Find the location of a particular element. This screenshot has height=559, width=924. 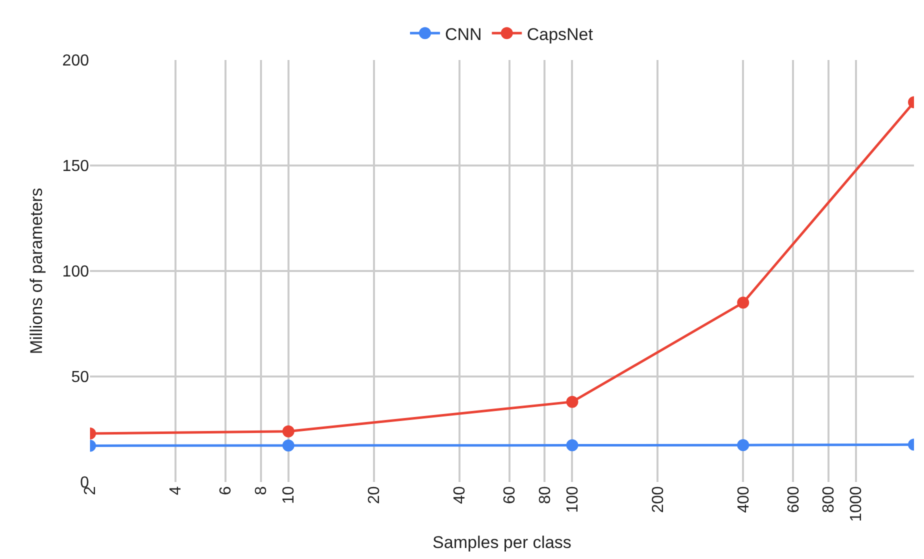

x-tick-label: 100 is located at coordinates (573, 499).